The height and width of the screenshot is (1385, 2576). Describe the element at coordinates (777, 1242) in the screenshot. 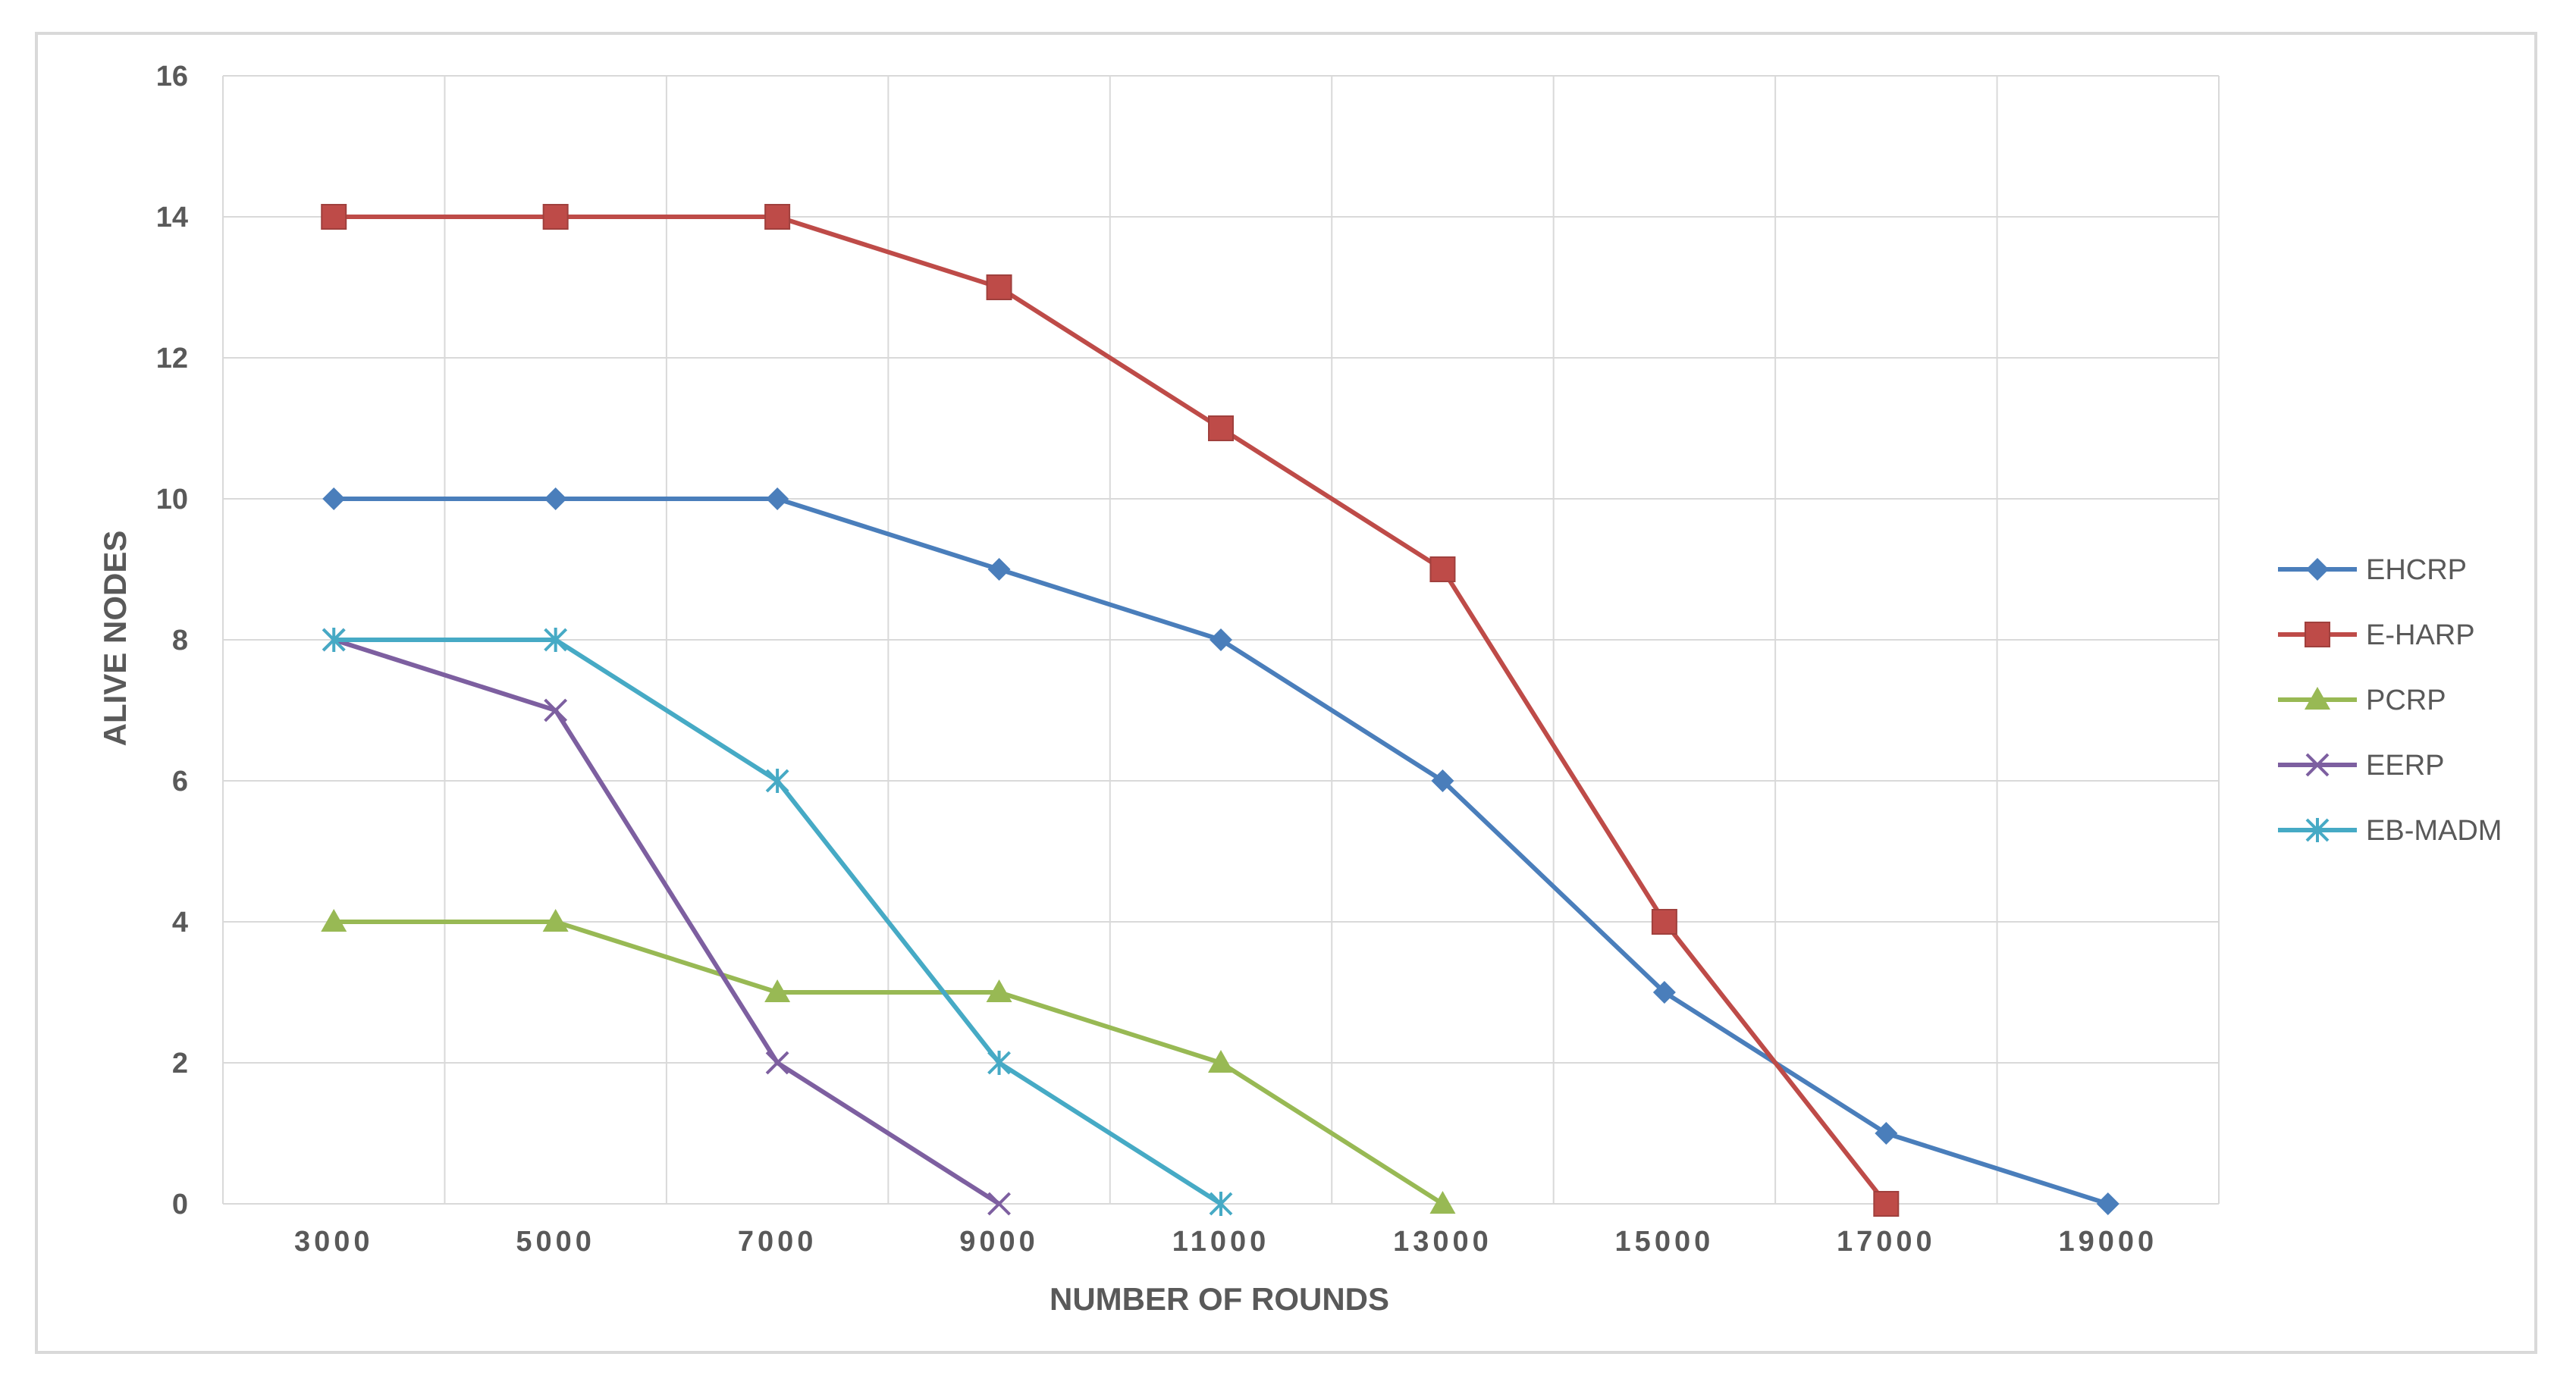

I see `x-tick-label: 7000` at that location.